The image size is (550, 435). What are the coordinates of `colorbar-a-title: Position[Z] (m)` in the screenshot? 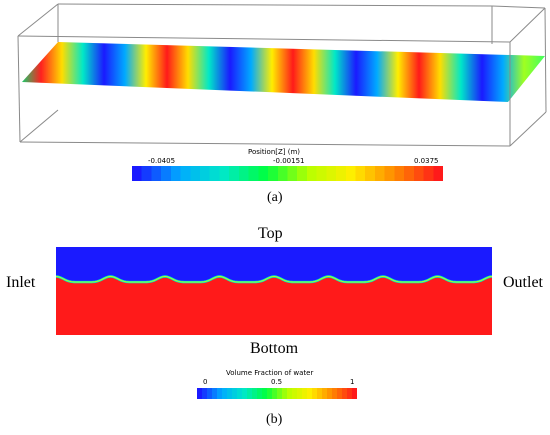 It's located at (274, 152).